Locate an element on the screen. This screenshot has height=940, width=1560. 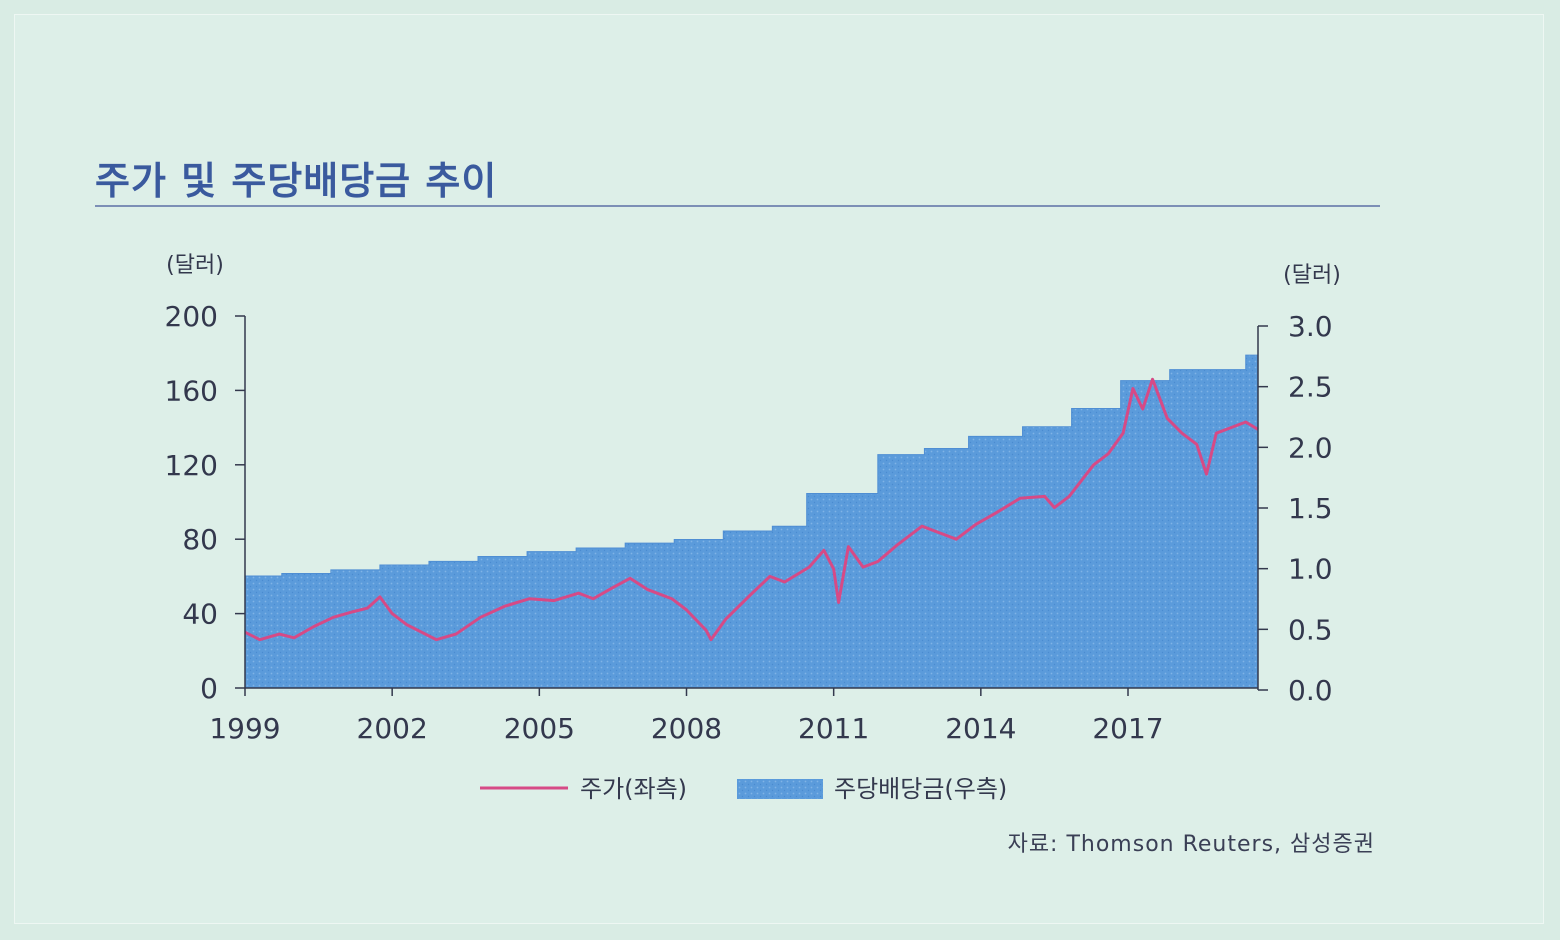
right-tick-label: 0.0 is located at coordinates (1310, 690).